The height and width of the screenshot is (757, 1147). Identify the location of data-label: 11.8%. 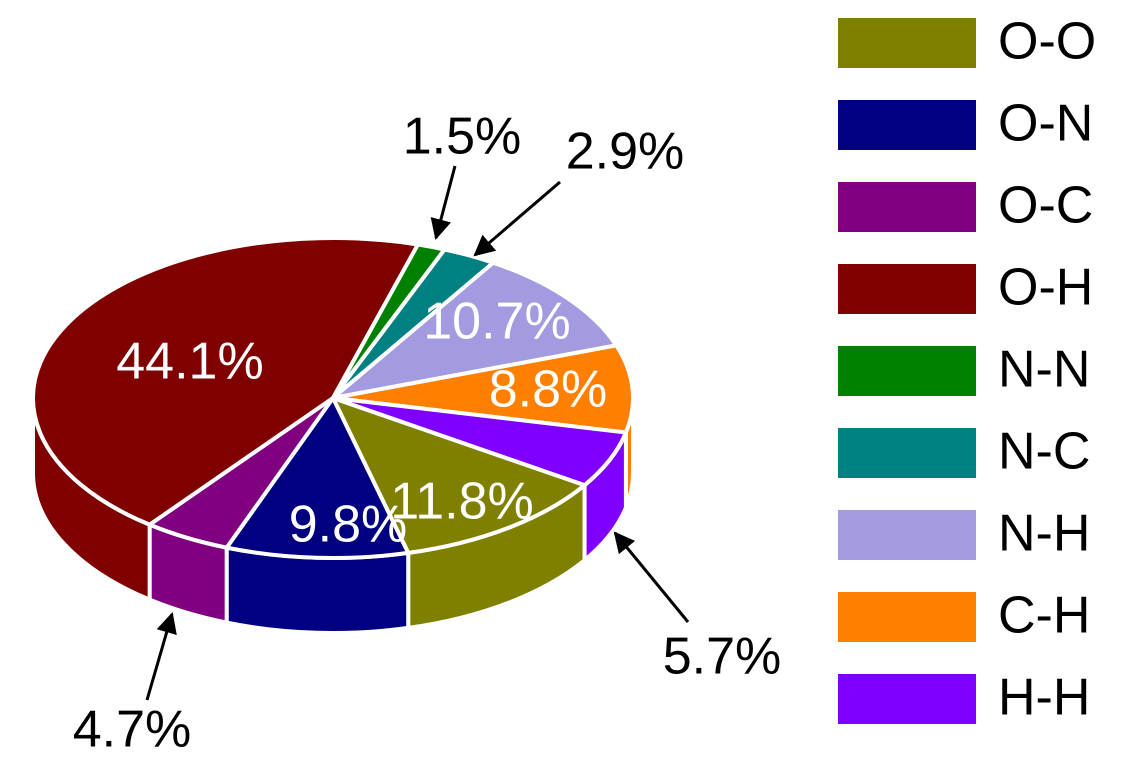
(462, 502).